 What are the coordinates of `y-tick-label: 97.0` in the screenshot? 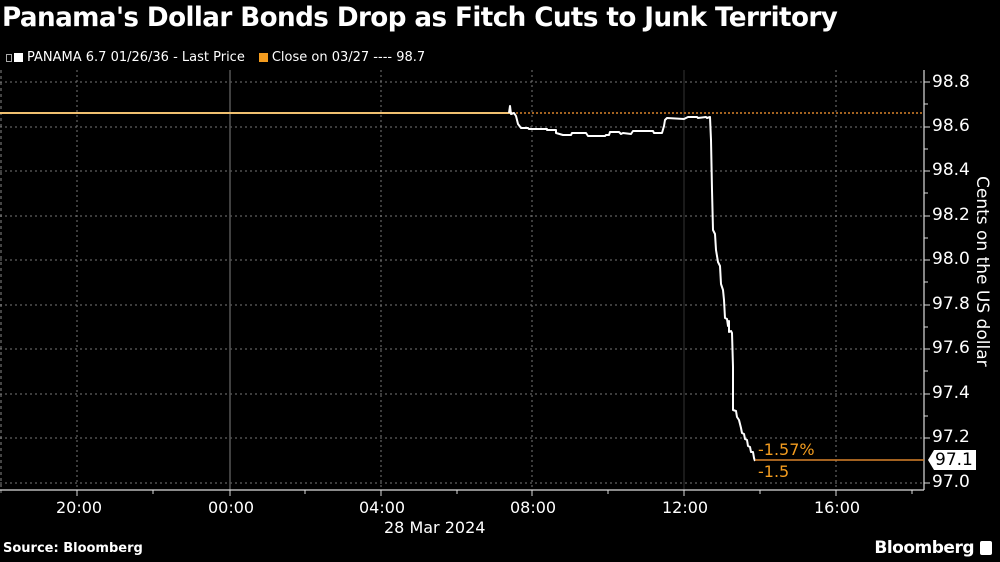 It's located at (951, 482).